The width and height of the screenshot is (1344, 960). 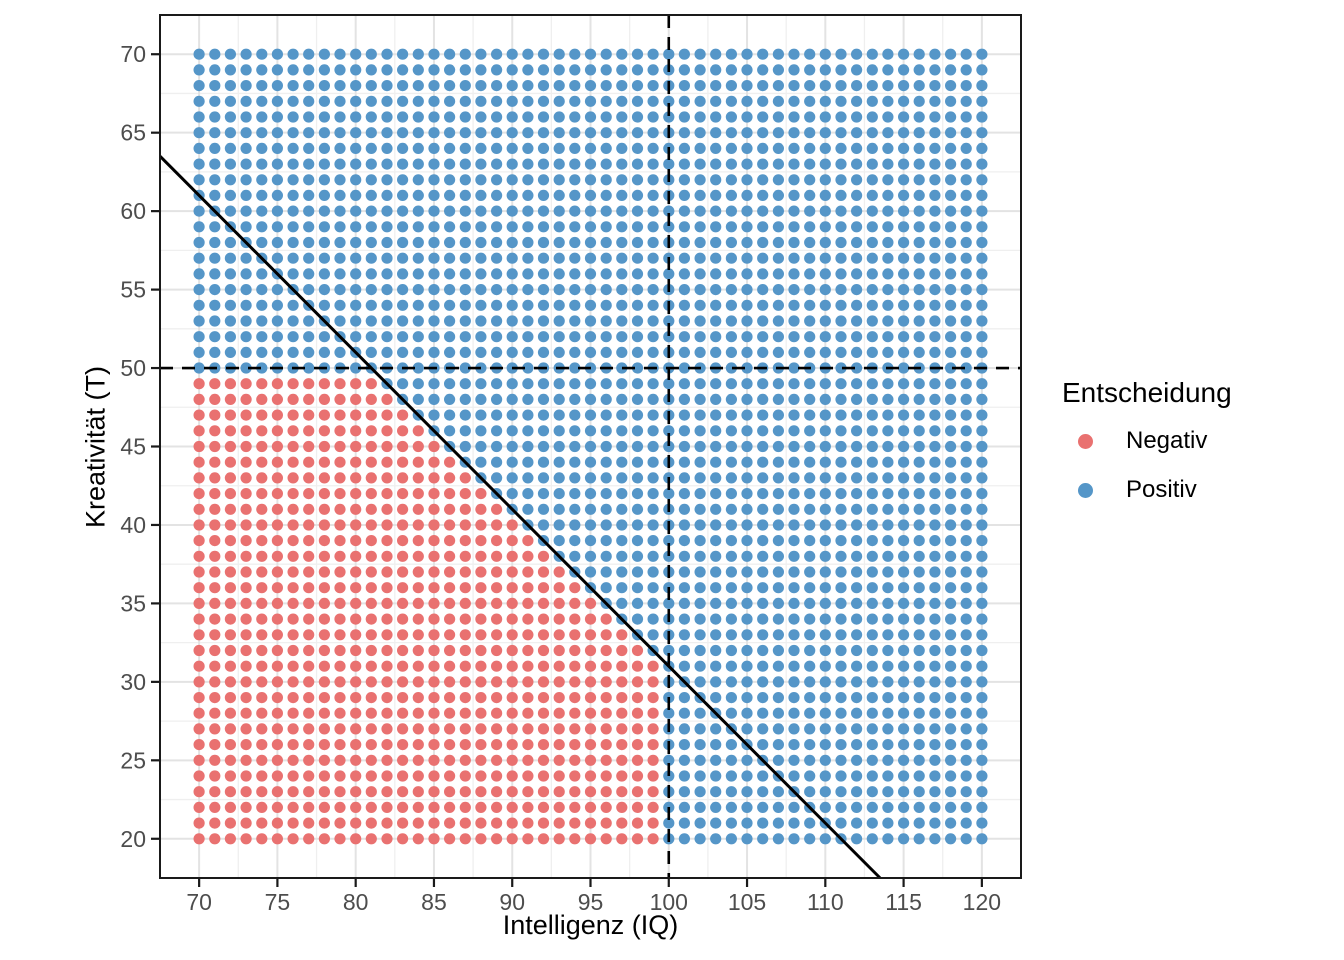 What do you see at coordinates (199, 902) in the screenshot?
I see `x-tick-label: 70` at bounding box center [199, 902].